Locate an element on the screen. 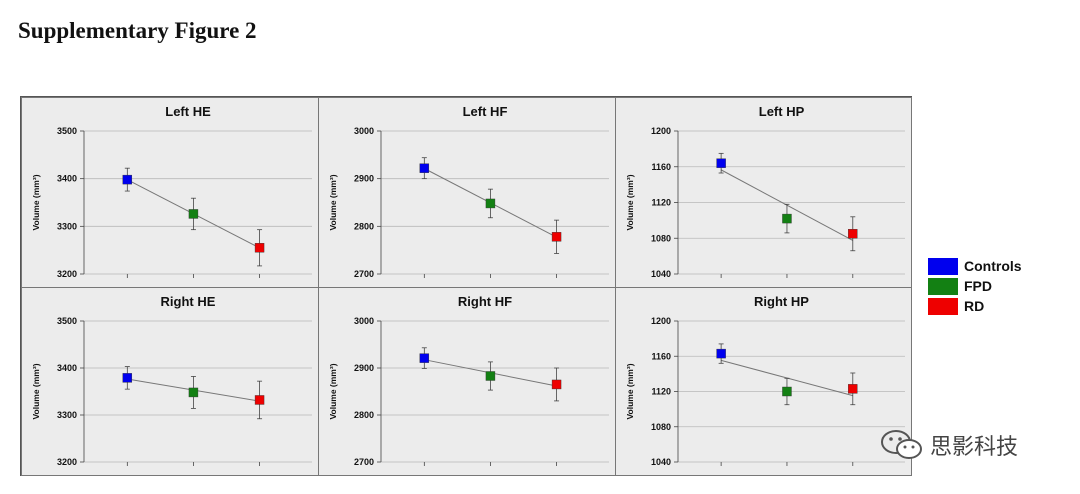  legend-label-fpd: FPD is located at coordinates (978, 286).